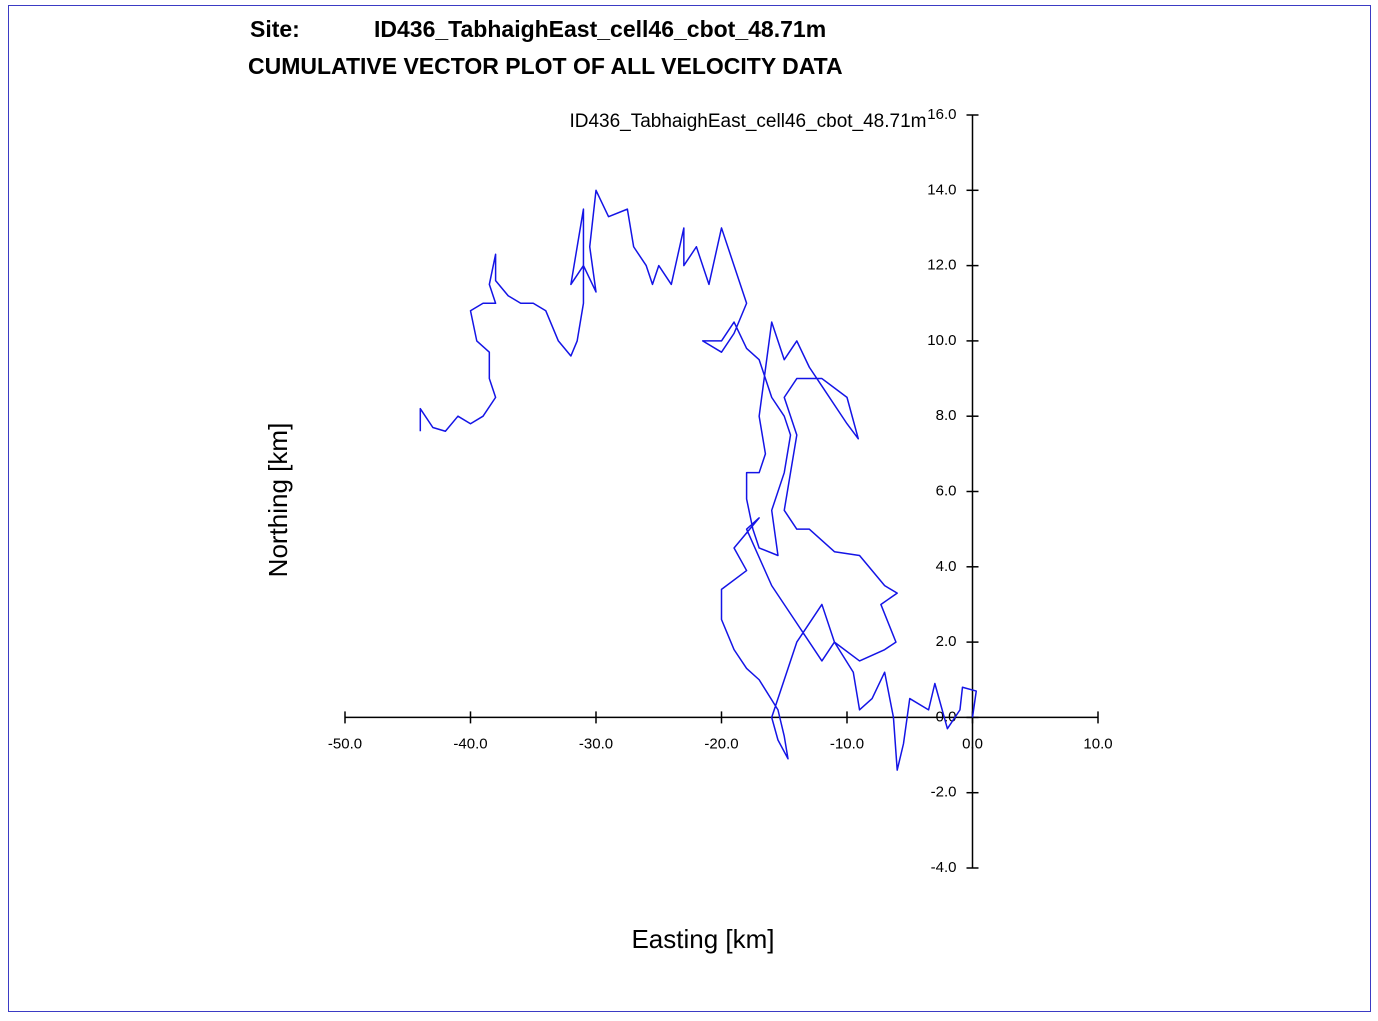 The image size is (1378, 1021). I want to click on x-tick-label: -10.0, so click(847, 743).